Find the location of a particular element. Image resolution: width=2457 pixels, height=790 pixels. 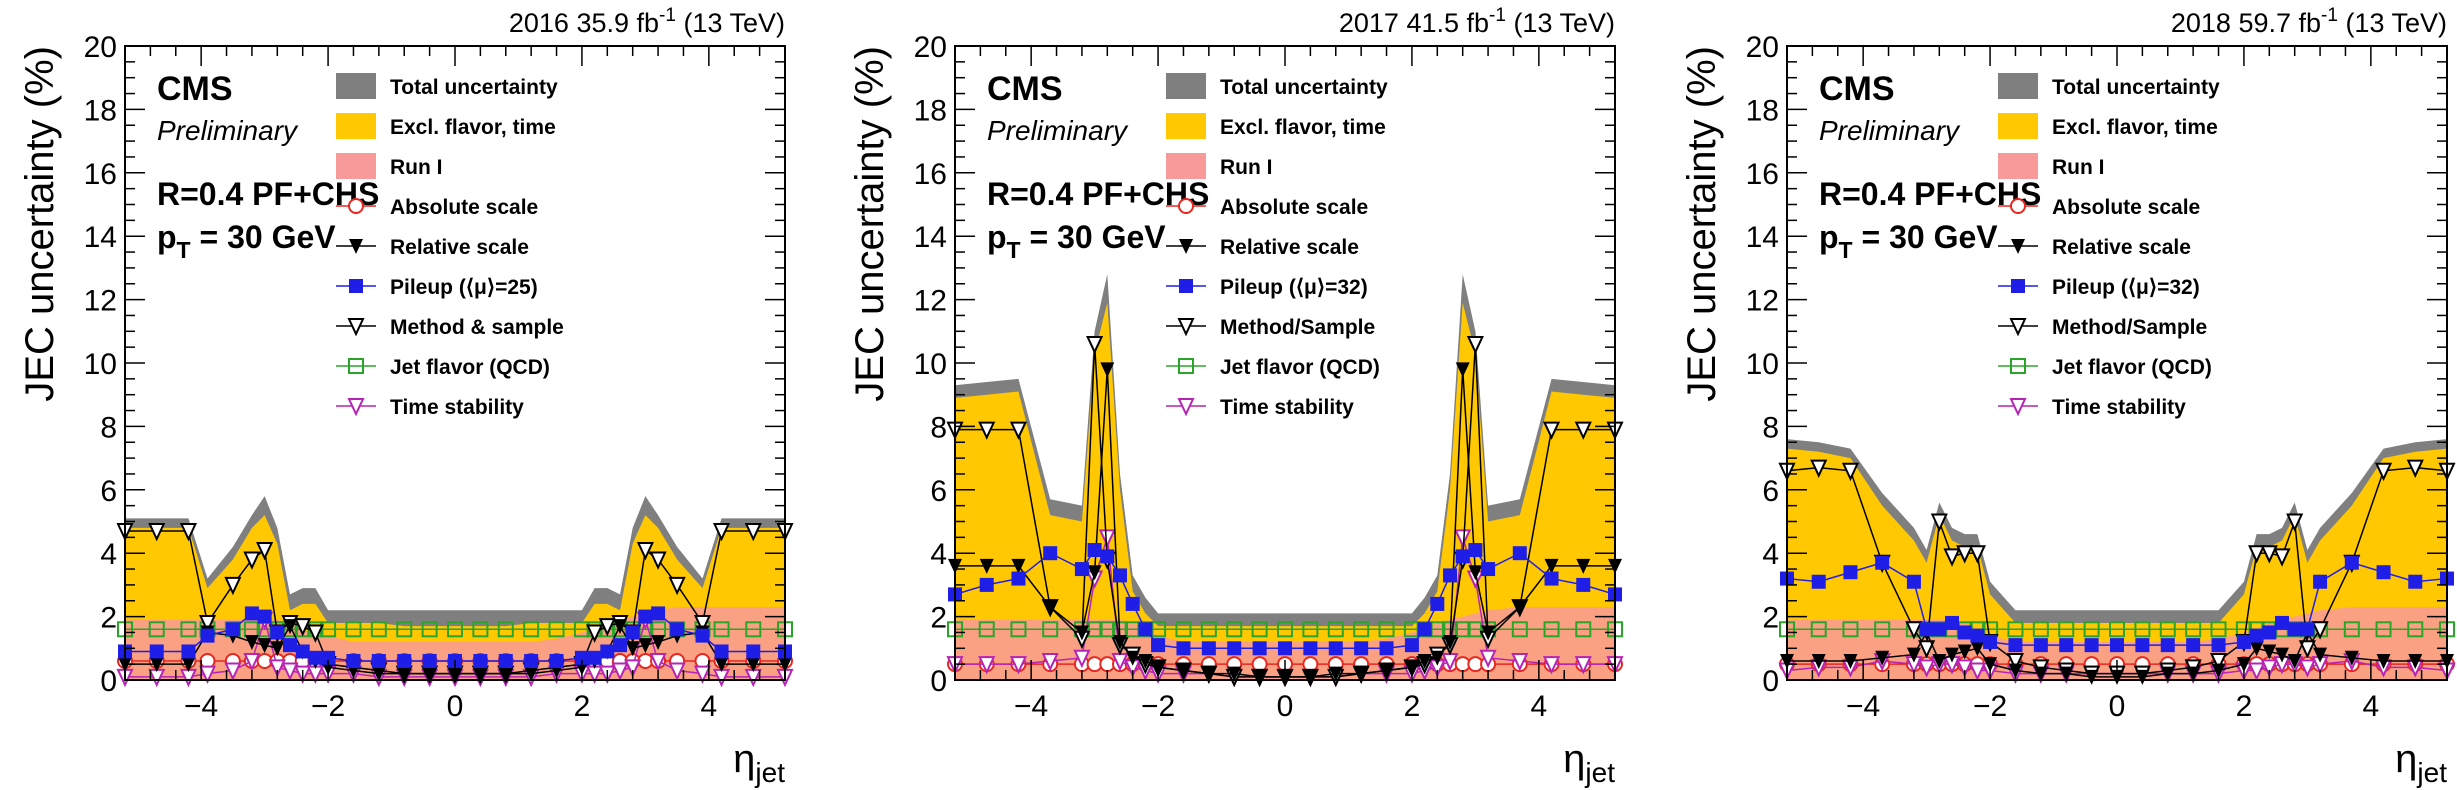

x-tick-label: 0 is located at coordinates (1285, 706).